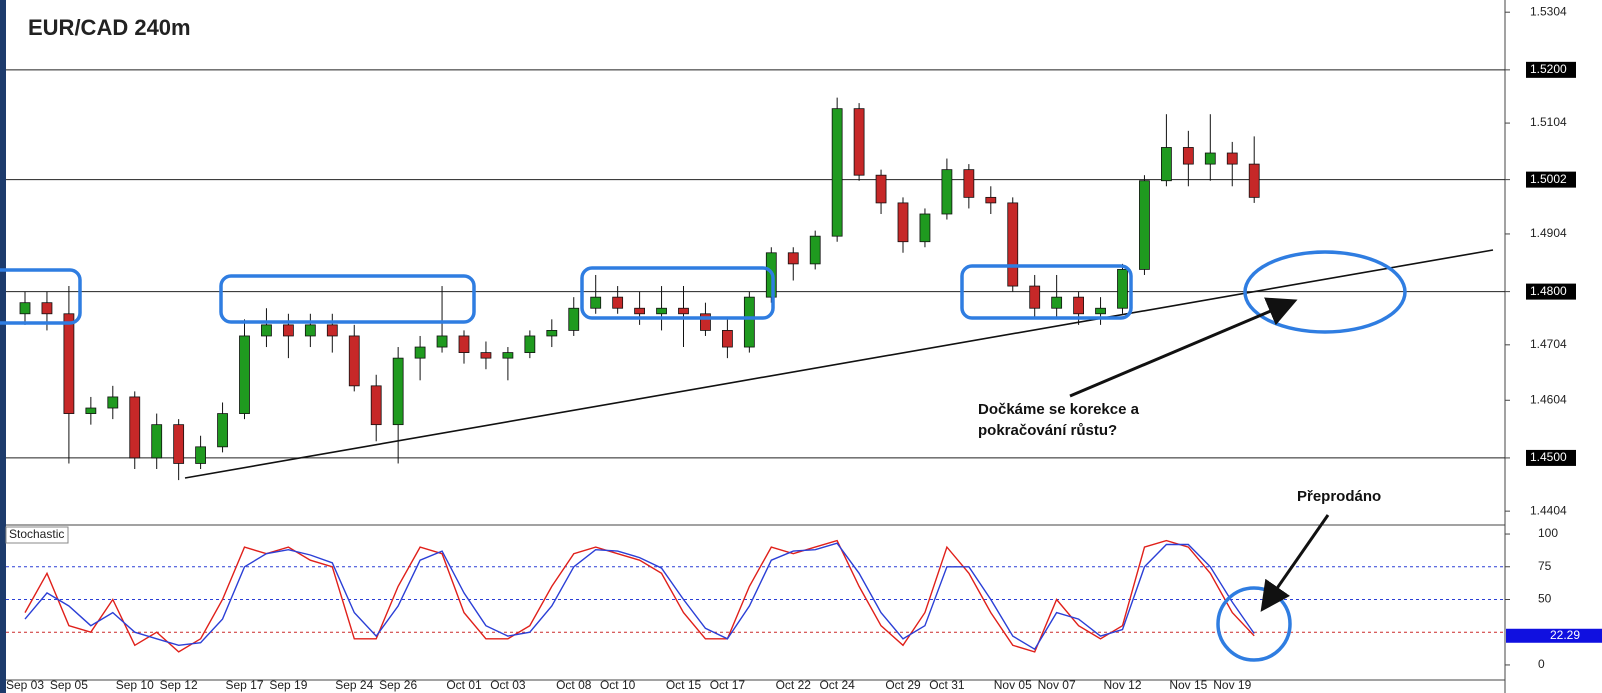 The image size is (1602, 693). What do you see at coordinates (135, 685) in the screenshot?
I see `x-tick-label: Sep 10` at bounding box center [135, 685].